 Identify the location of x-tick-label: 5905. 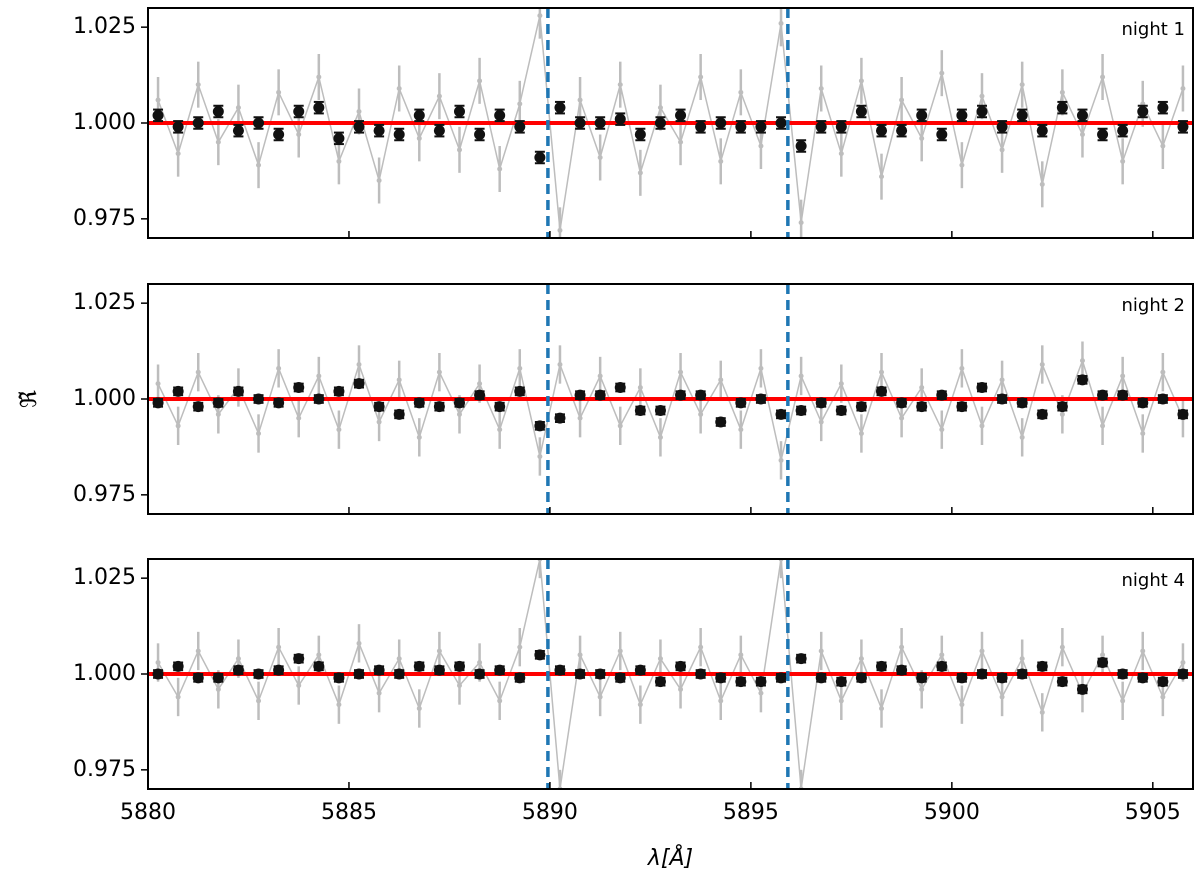
(1153, 812).